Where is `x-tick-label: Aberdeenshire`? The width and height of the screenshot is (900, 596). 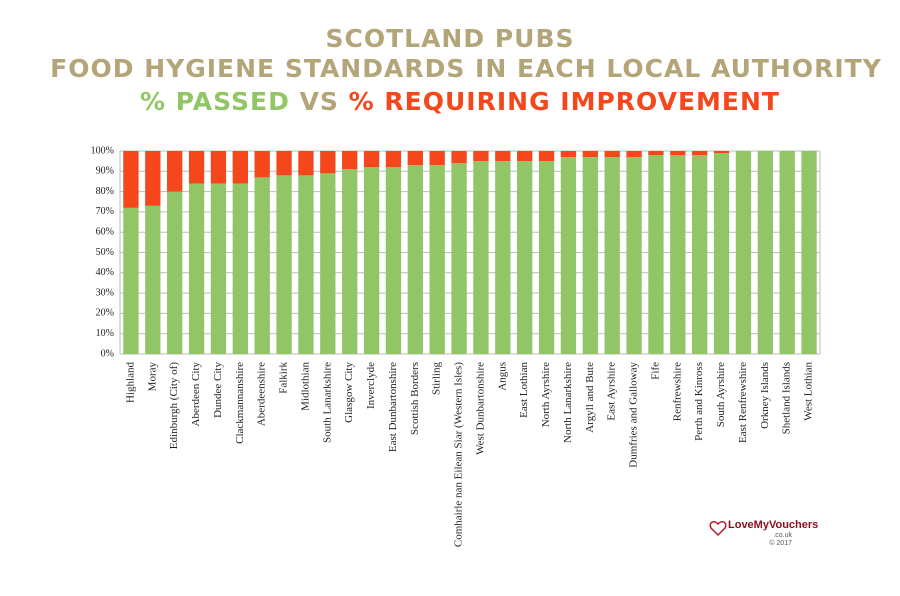
x-tick-label: Aberdeenshire is located at coordinates (262, 394).